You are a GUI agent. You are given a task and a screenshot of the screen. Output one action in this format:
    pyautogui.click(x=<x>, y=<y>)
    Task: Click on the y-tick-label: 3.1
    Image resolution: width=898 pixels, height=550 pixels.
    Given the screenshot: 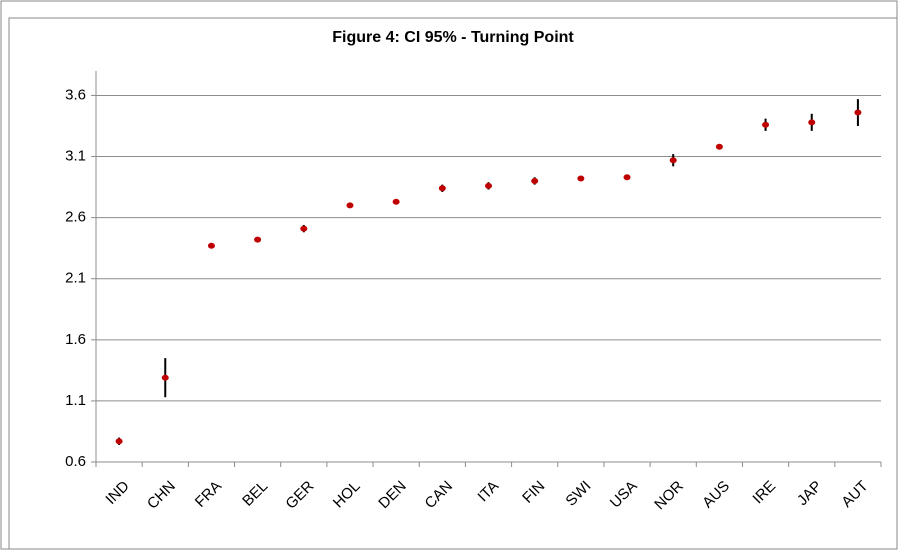 What is the action you would take?
    pyautogui.click(x=75, y=156)
    